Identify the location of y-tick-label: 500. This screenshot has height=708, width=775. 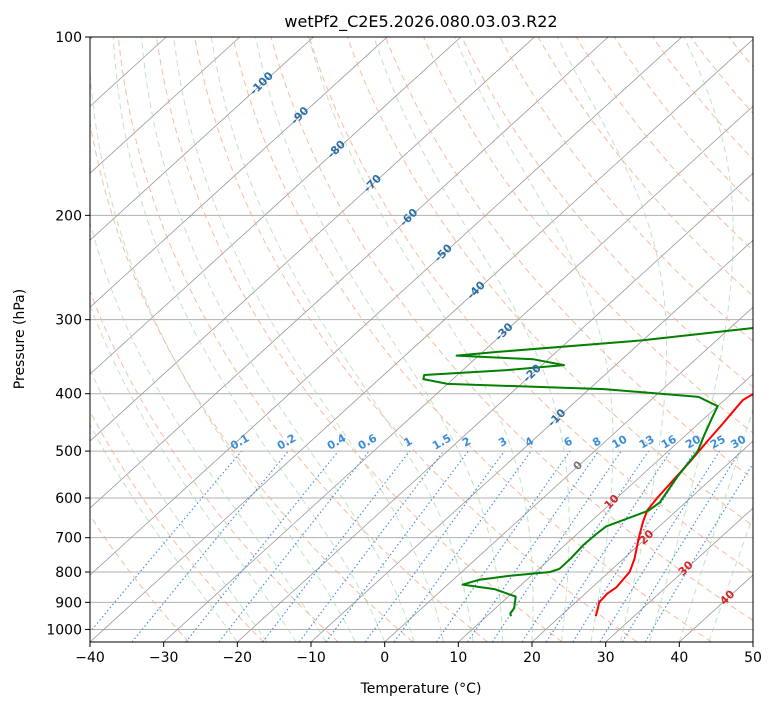
(68, 452).